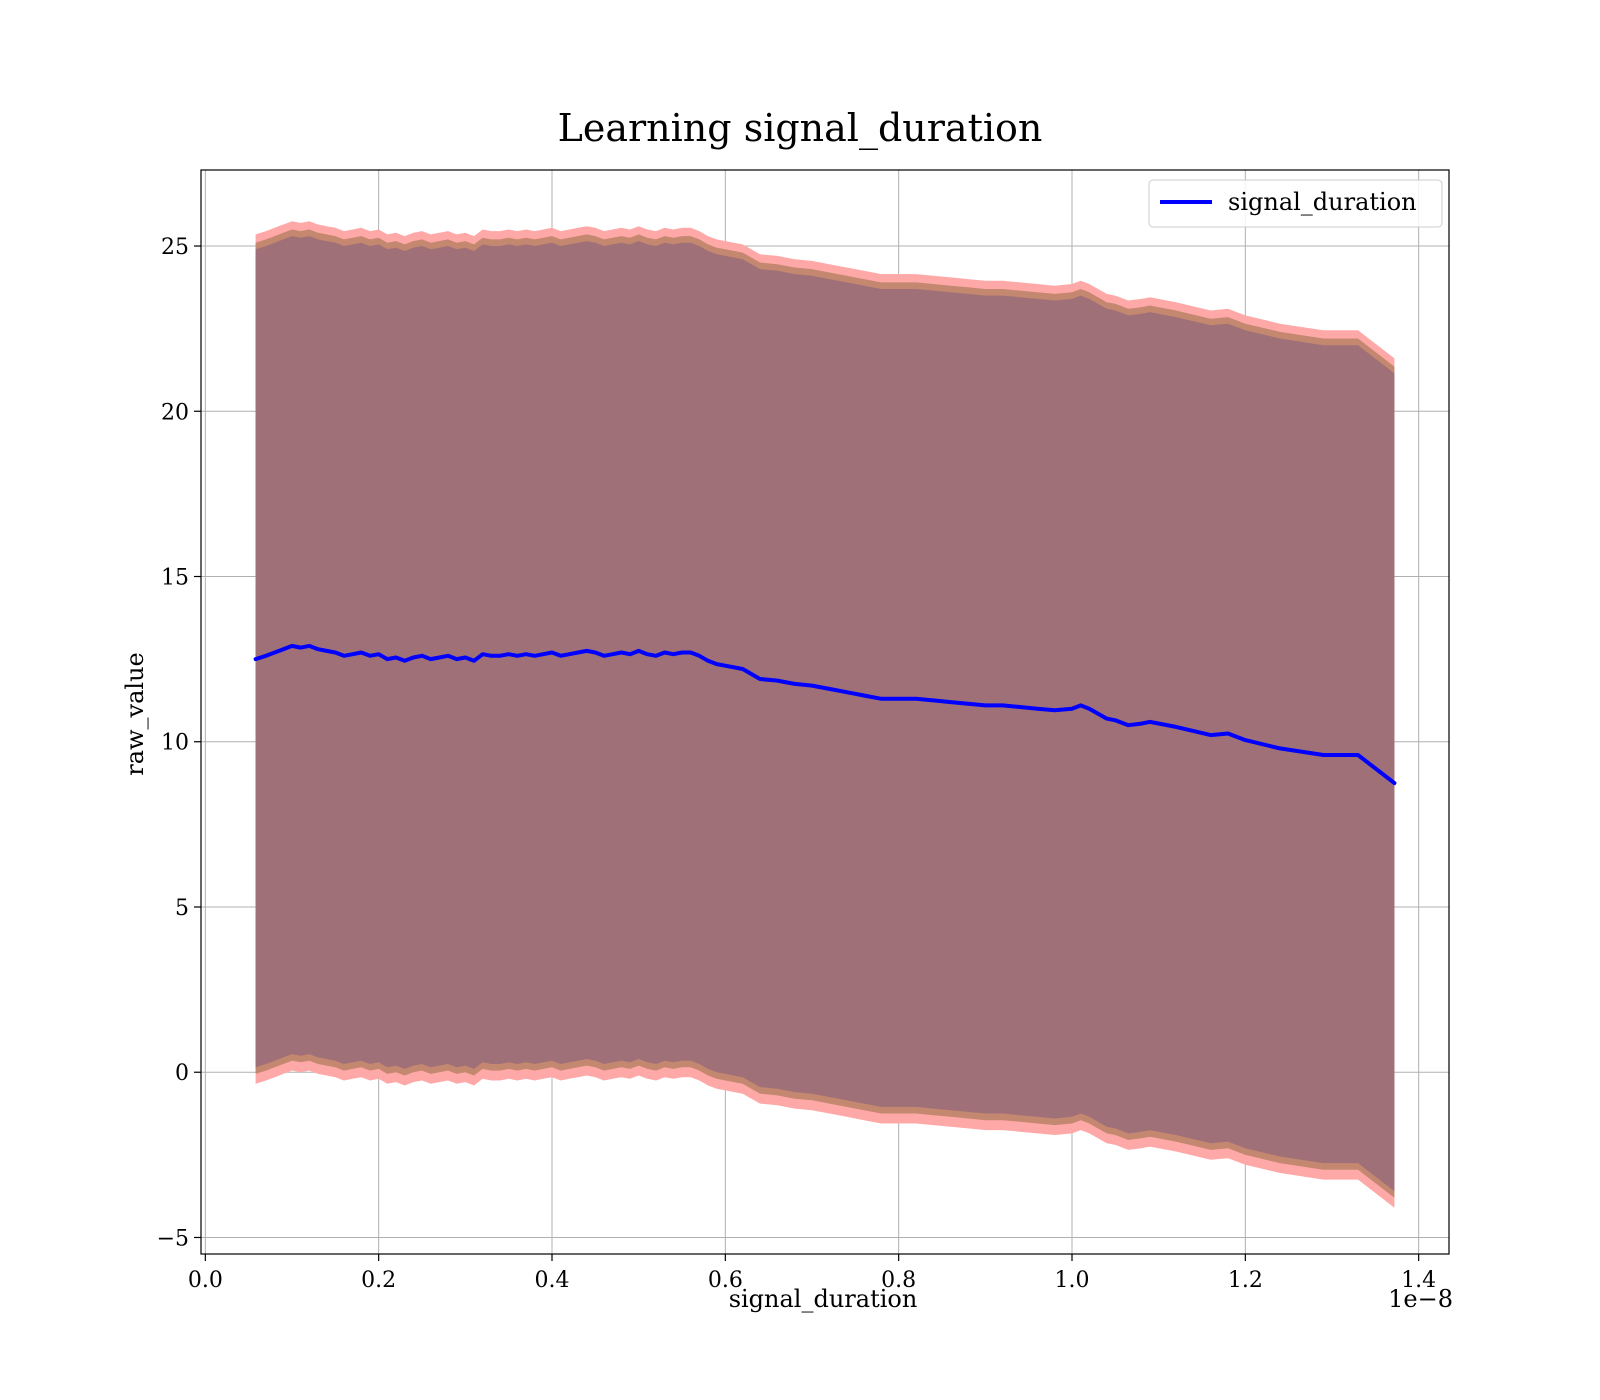 The width and height of the screenshot is (1600, 1400). What do you see at coordinates (552, 1280) in the screenshot?
I see `x-tick-label: 0.4` at bounding box center [552, 1280].